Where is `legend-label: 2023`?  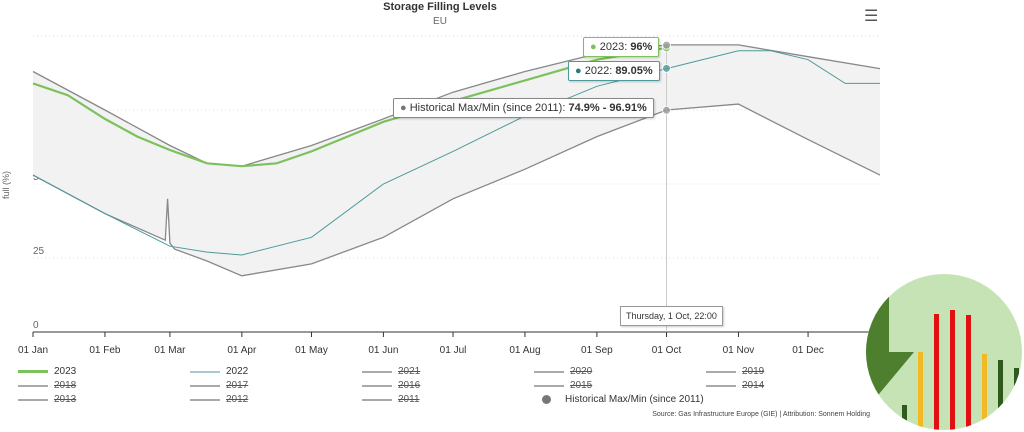 legend-label: 2023 is located at coordinates (65, 371).